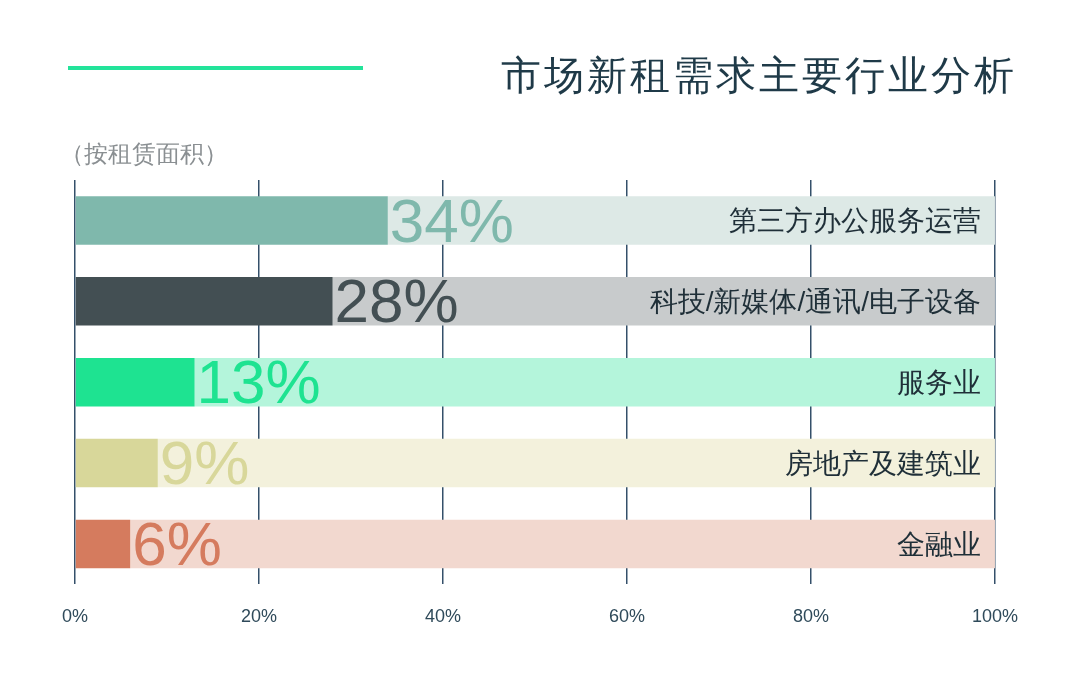 This screenshot has height=696, width=1080. I want to click on data-label: 34%, so click(451, 220).